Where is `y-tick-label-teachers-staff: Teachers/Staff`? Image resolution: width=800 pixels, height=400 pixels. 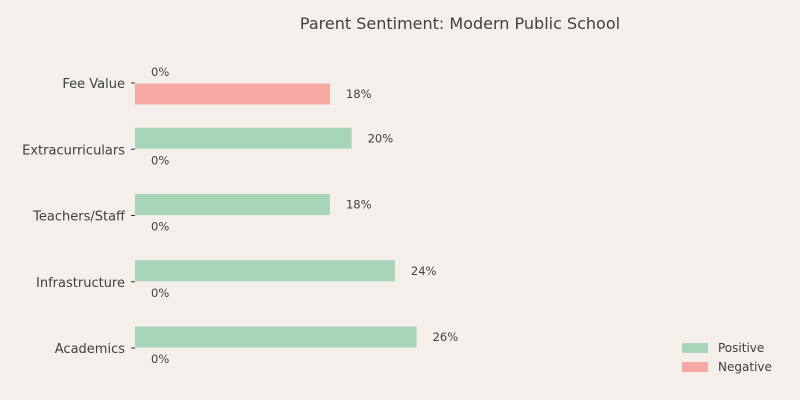
y-tick-label-teachers-staff: Teachers/Staff is located at coordinates (79, 217).